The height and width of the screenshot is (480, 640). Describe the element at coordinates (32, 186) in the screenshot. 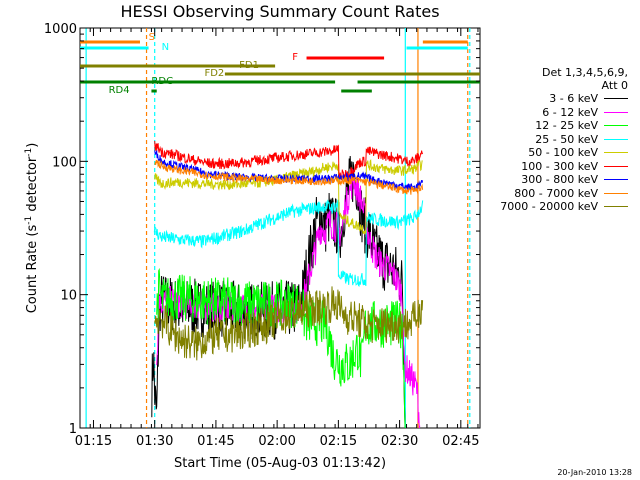

I see `y-axis-label-part: detector` at that location.